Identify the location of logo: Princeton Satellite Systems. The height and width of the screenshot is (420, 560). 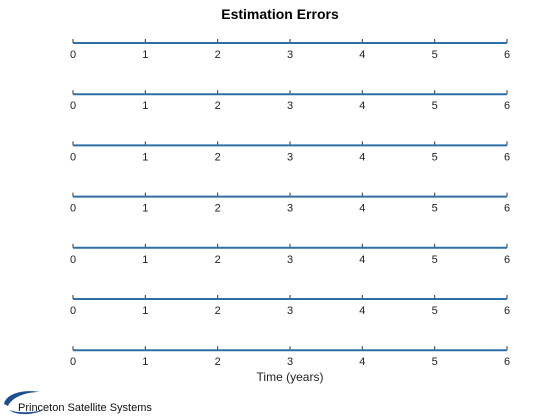
(78, 403).